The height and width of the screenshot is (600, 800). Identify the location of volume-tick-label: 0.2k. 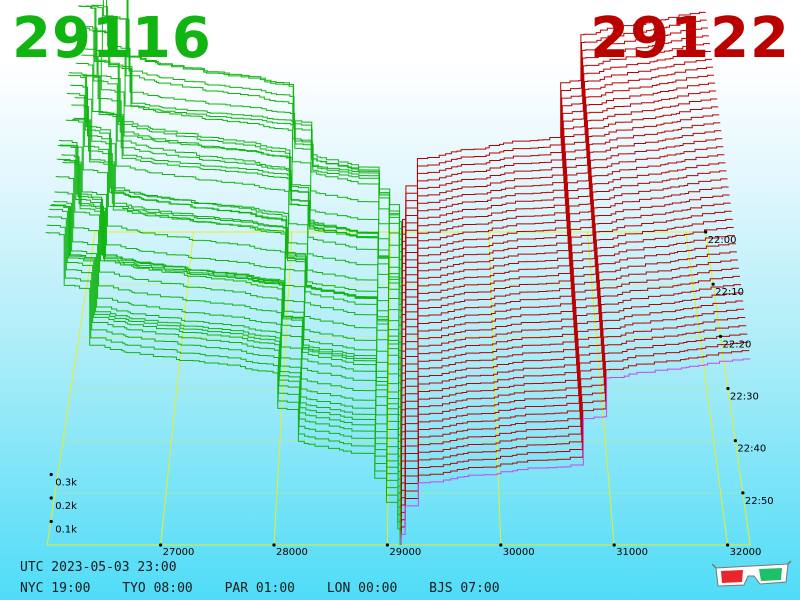
(66, 506).